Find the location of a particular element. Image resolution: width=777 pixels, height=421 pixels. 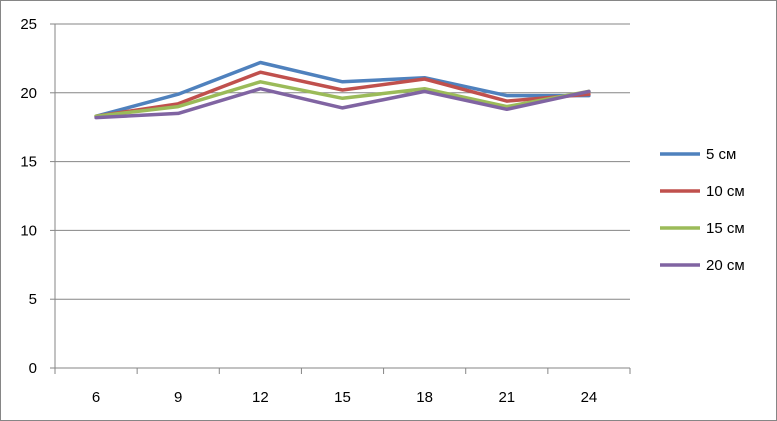

y-tick-label: 10 is located at coordinates (28, 230).